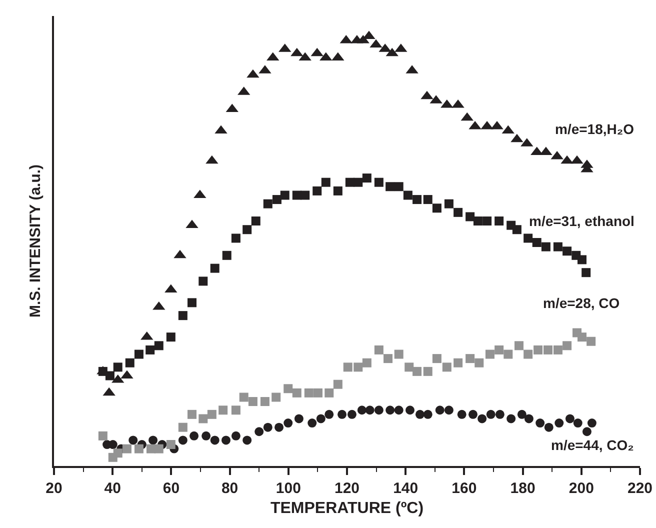  What do you see at coordinates (523, 488) in the screenshot?
I see `x-tick-label: 180` at bounding box center [523, 488].